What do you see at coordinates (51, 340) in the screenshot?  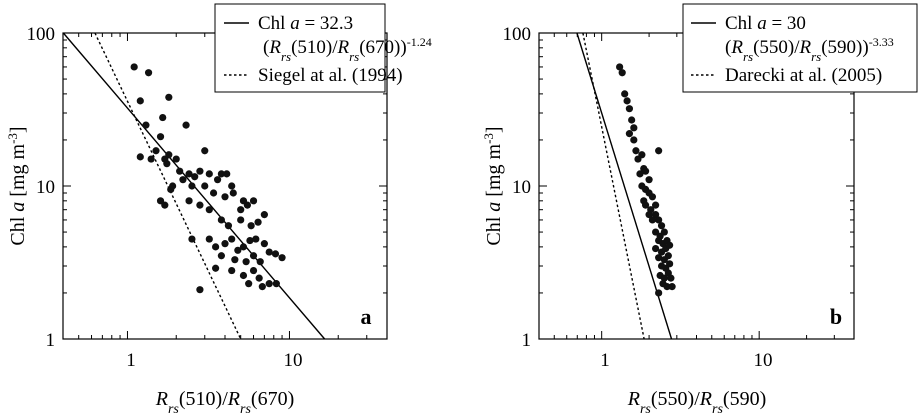 I see `y-tick-label-1: 1` at bounding box center [51, 340].